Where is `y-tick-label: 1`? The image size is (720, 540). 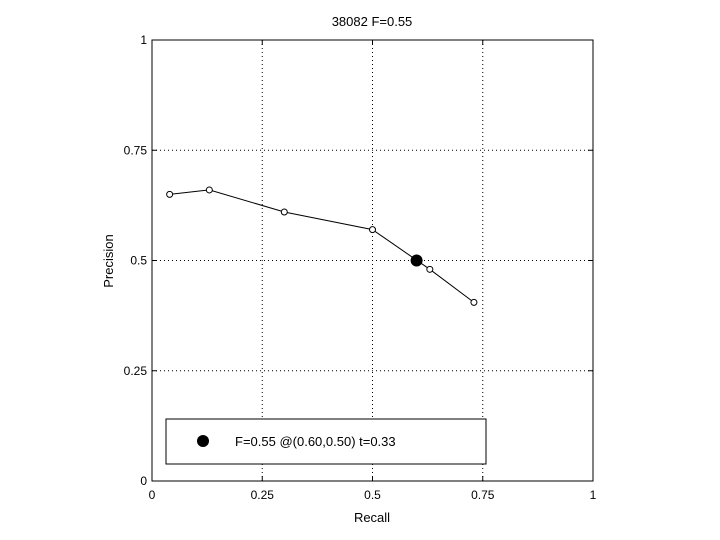 y-tick-label: 1 is located at coordinates (143, 40).